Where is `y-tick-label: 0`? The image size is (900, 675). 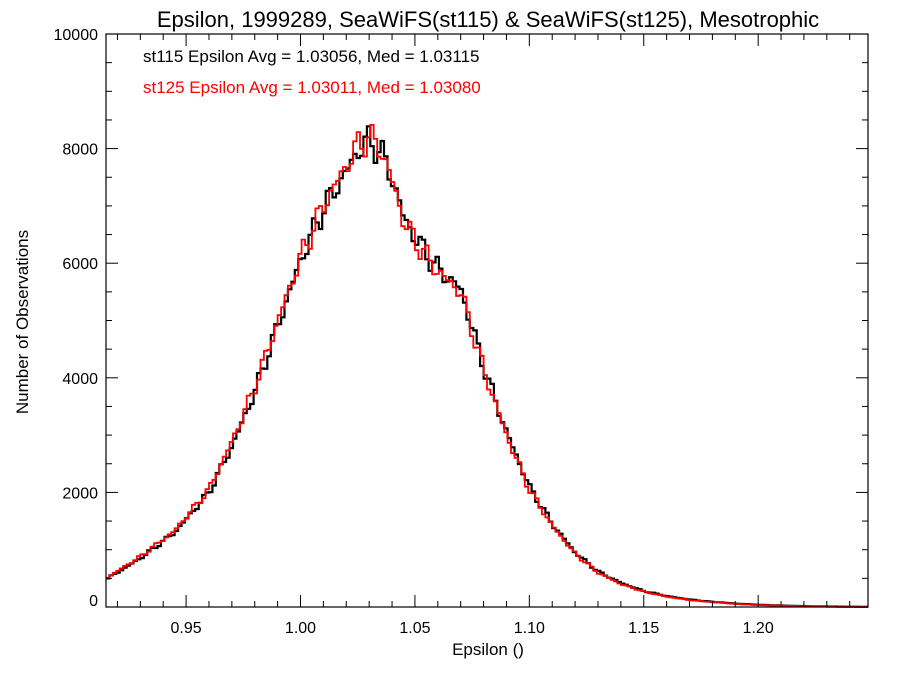 y-tick-label: 0 is located at coordinates (93, 601).